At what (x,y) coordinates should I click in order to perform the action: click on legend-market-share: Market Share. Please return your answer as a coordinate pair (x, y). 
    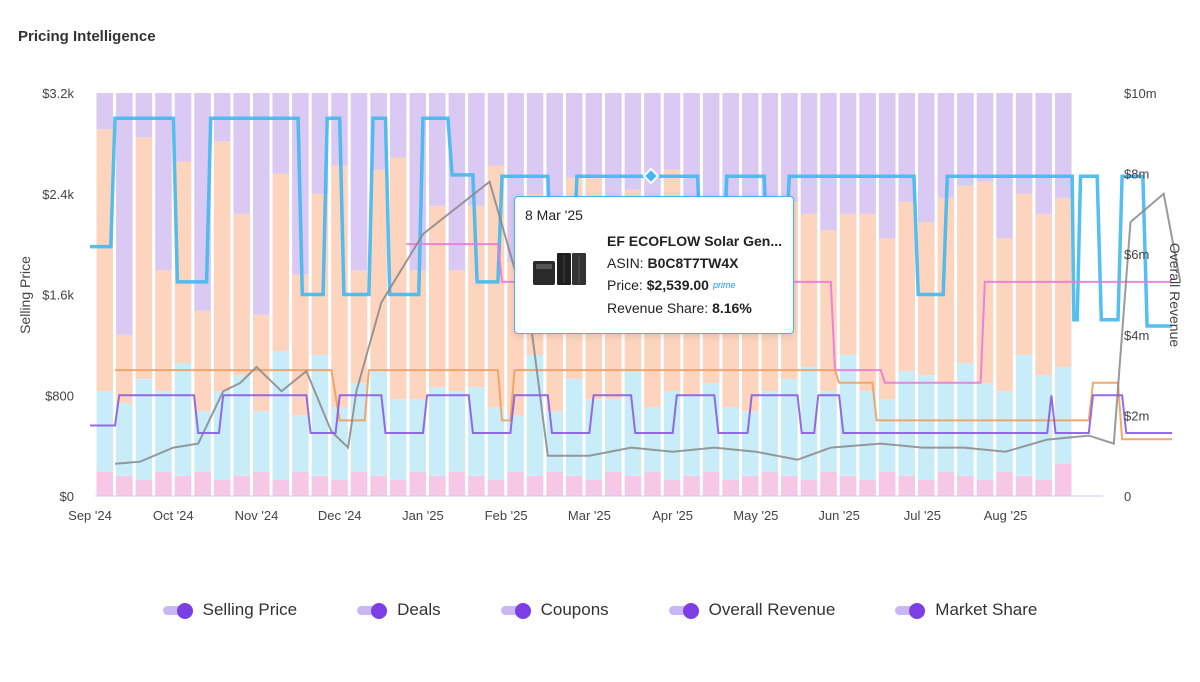
    Looking at the image, I should click on (966, 610).